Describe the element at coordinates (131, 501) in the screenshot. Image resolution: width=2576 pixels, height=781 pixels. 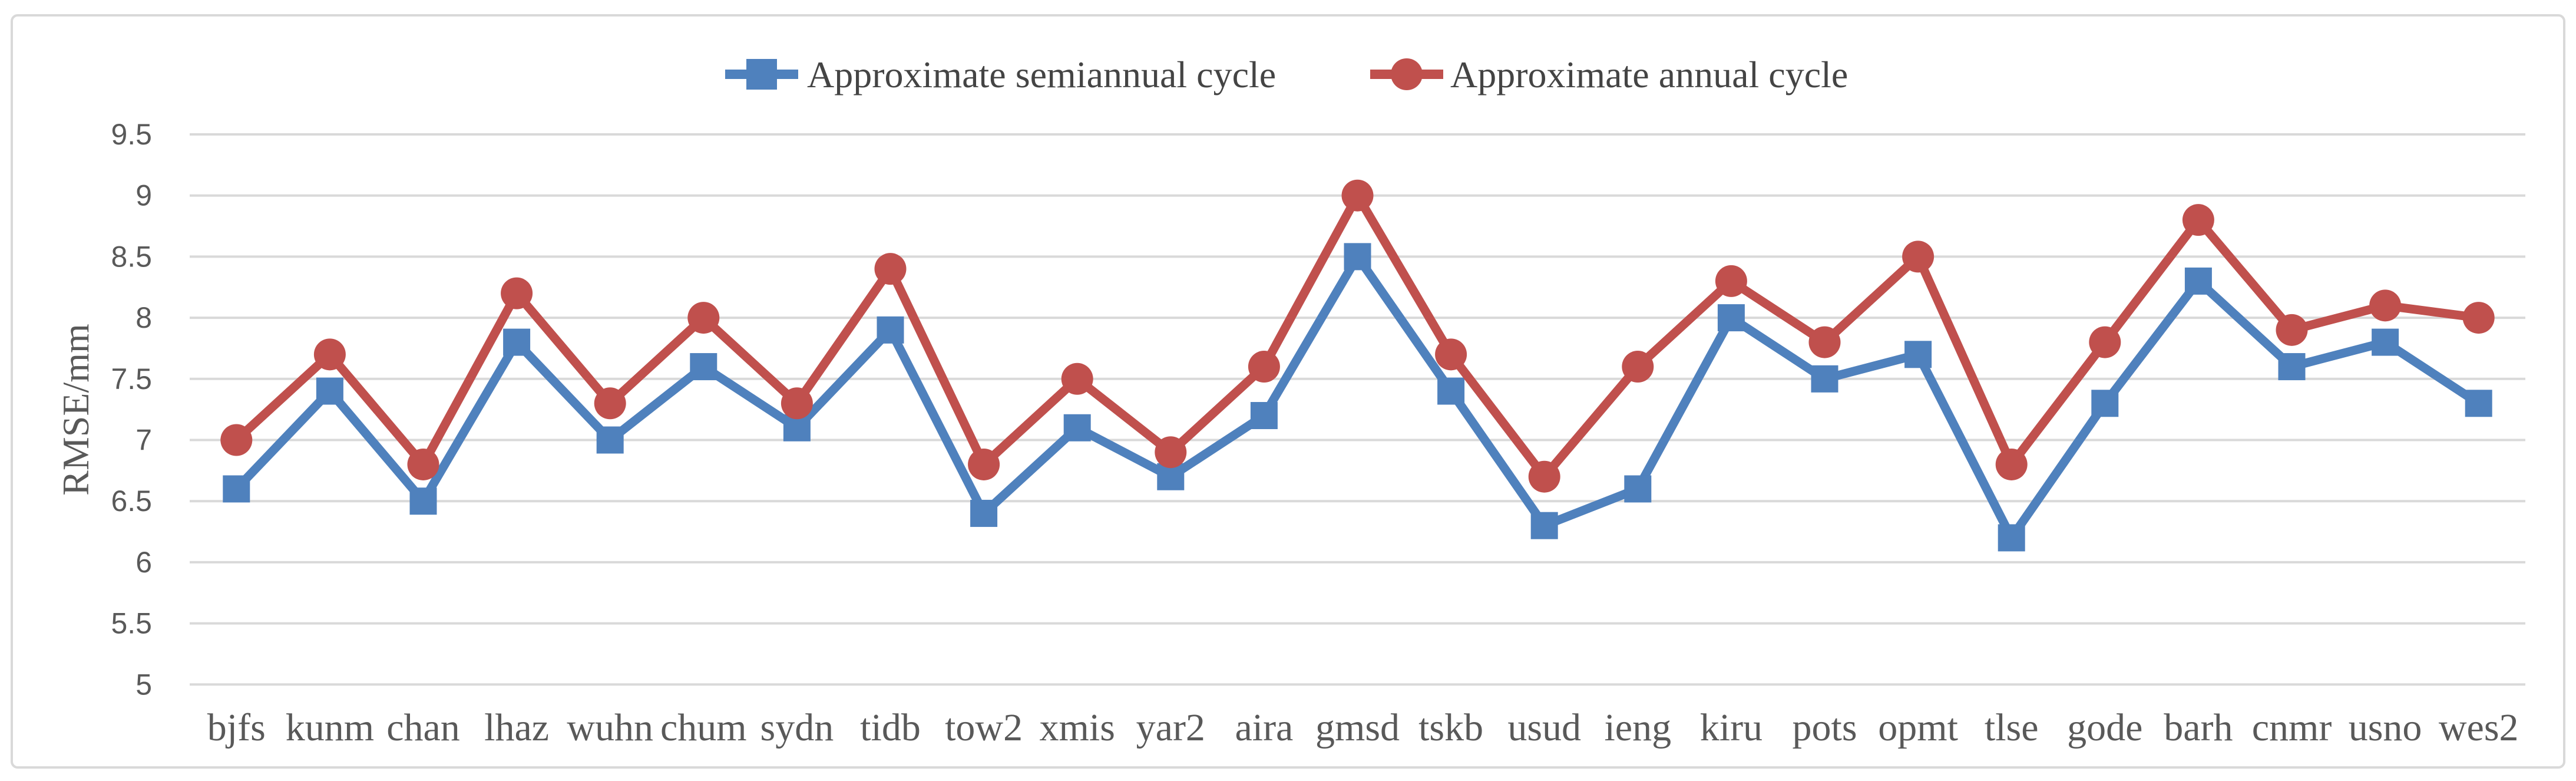
I see `y-tick-label: 6.5` at that location.